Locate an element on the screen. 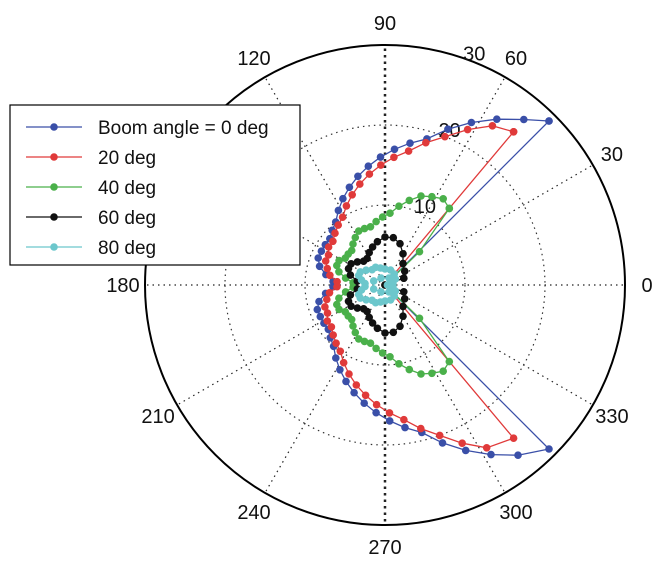  angle-tick-label: 210 is located at coordinates (157, 417).